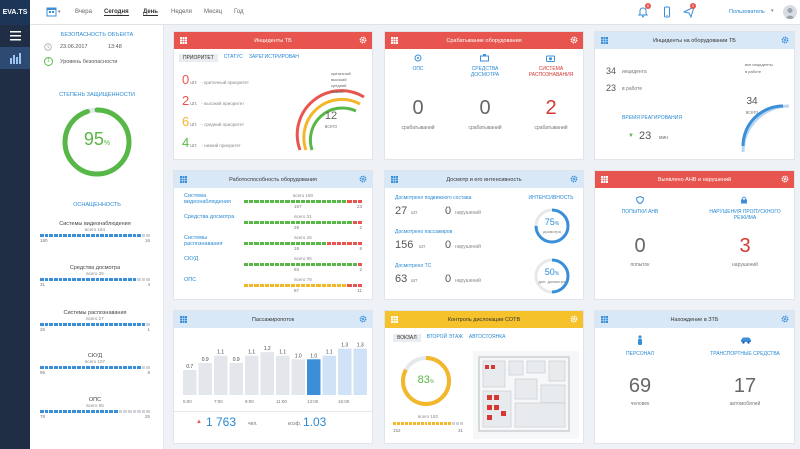 Image resolution: width=800 pixels, height=449 pixels. Describe the element at coordinates (643, 12) in the screenshot. I see `bell-icon` at that location.